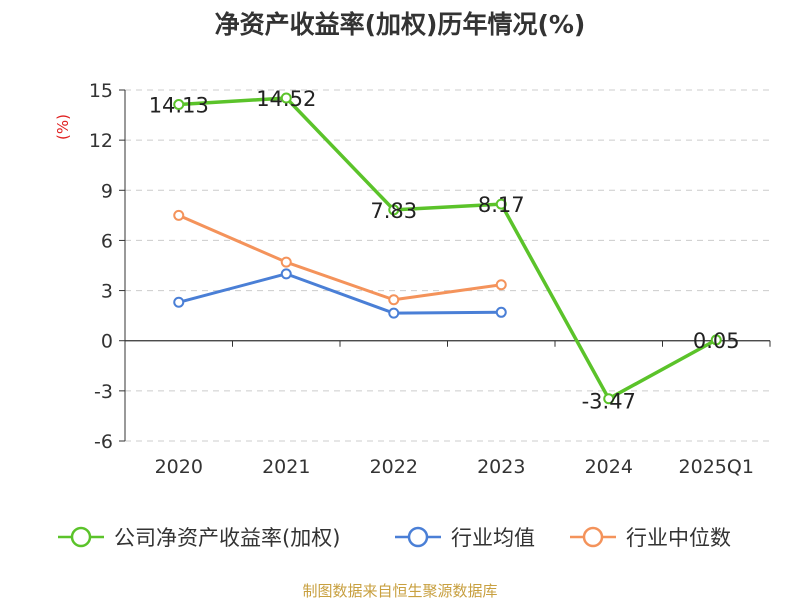 The image size is (800, 600). I want to click on x-tick-label: 2020, so click(179, 467).